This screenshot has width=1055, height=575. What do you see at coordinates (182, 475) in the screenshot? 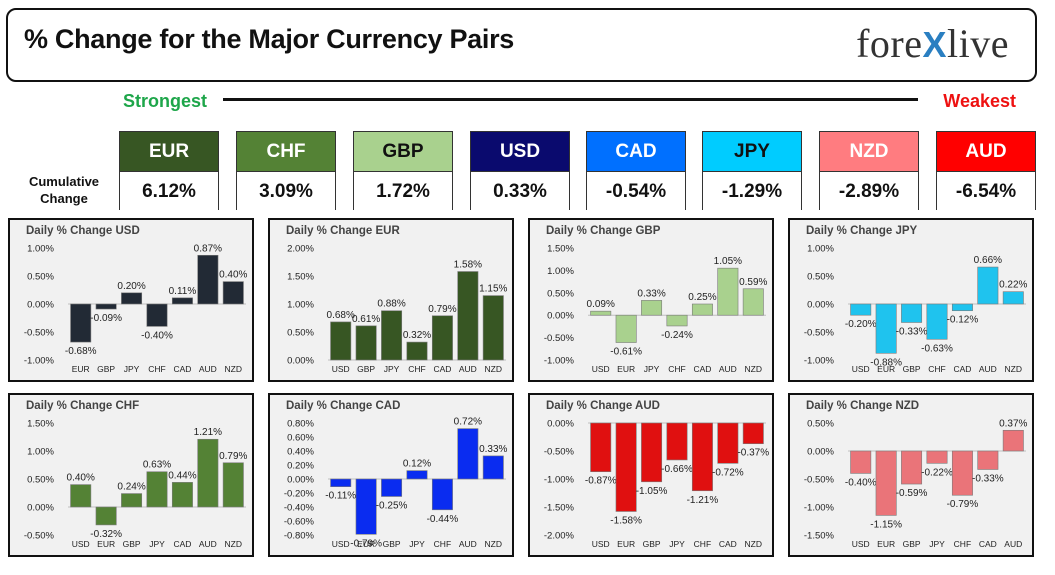
I see `data-label: 0.44%` at bounding box center [182, 475].